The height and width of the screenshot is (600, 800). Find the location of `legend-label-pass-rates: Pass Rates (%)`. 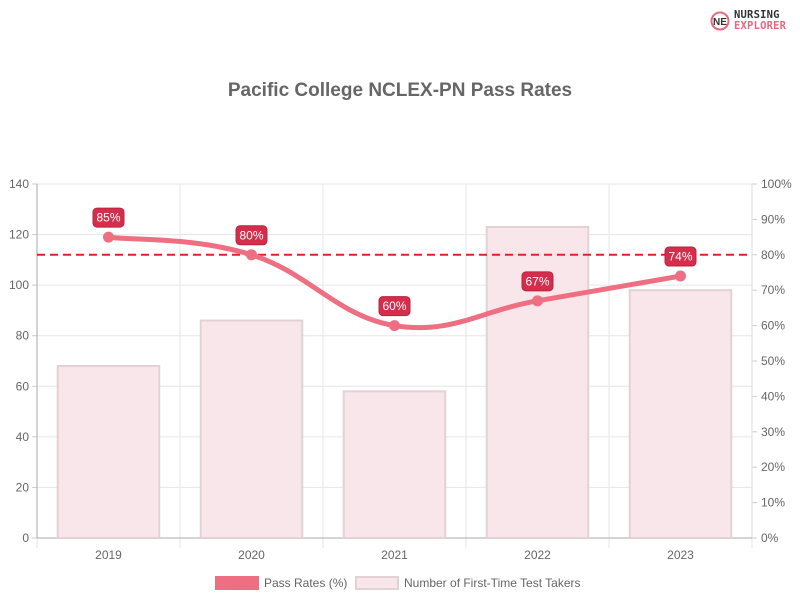

legend-label-pass-rates: Pass Rates (%) is located at coordinates (306, 583).